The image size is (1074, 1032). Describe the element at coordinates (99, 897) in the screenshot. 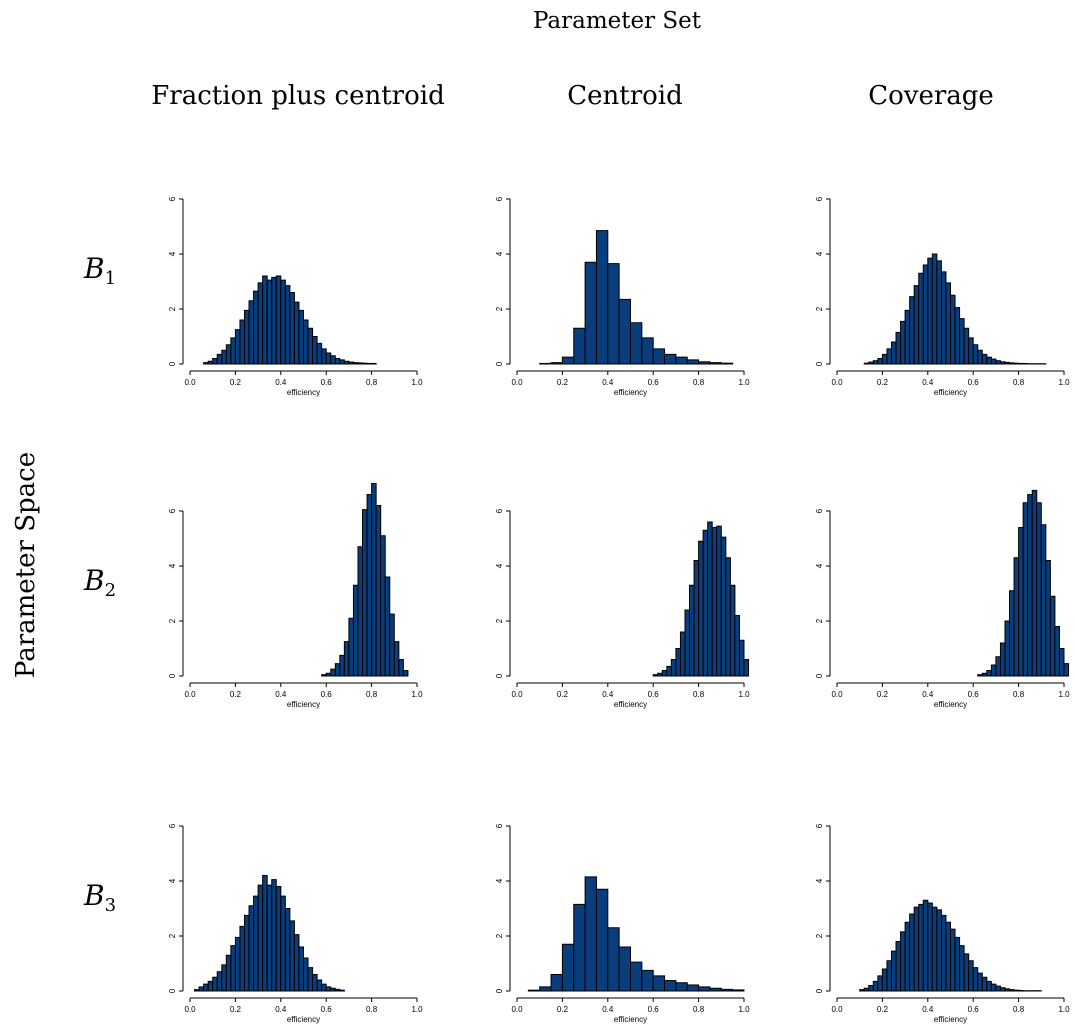

I see `row-label-2: B3` at that location.